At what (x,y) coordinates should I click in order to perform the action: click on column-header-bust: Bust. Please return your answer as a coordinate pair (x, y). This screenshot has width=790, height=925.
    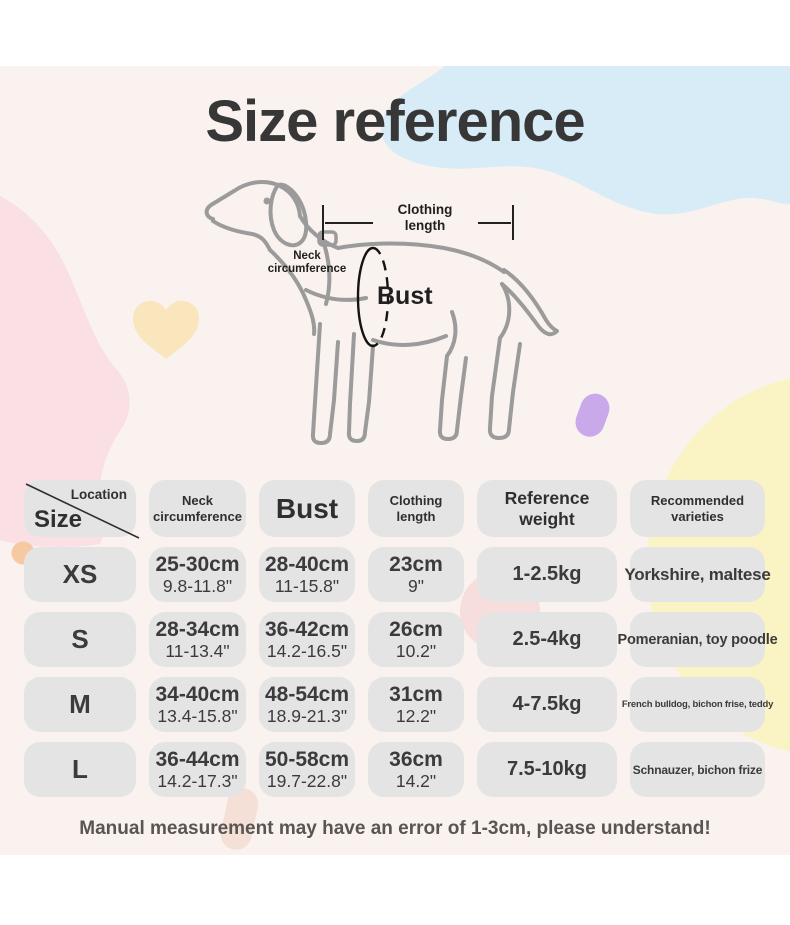
    Looking at the image, I should click on (307, 508).